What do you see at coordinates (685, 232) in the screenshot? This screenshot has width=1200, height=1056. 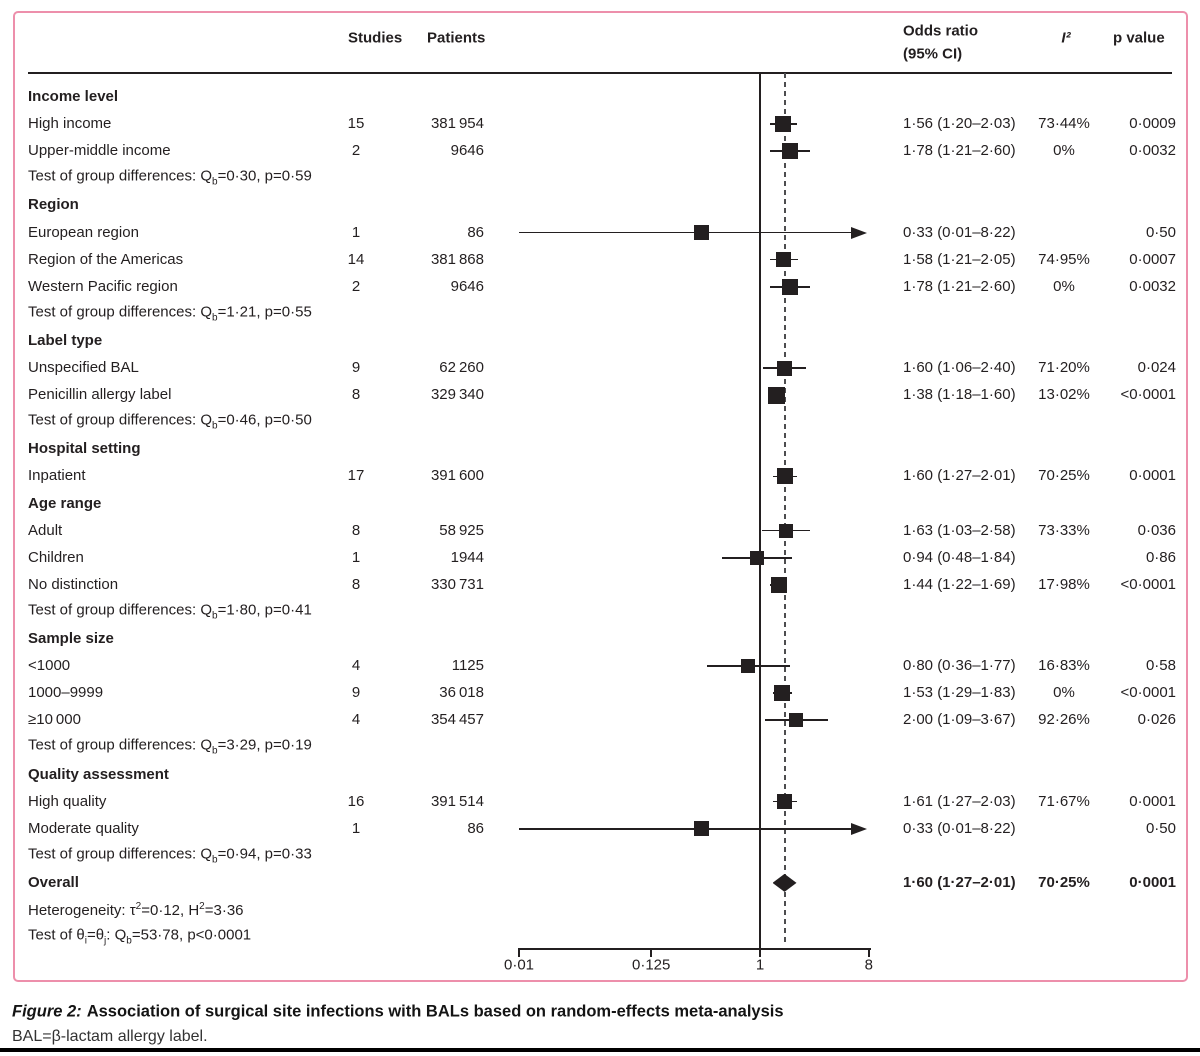 I see `ci-line` at bounding box center [685, 232].